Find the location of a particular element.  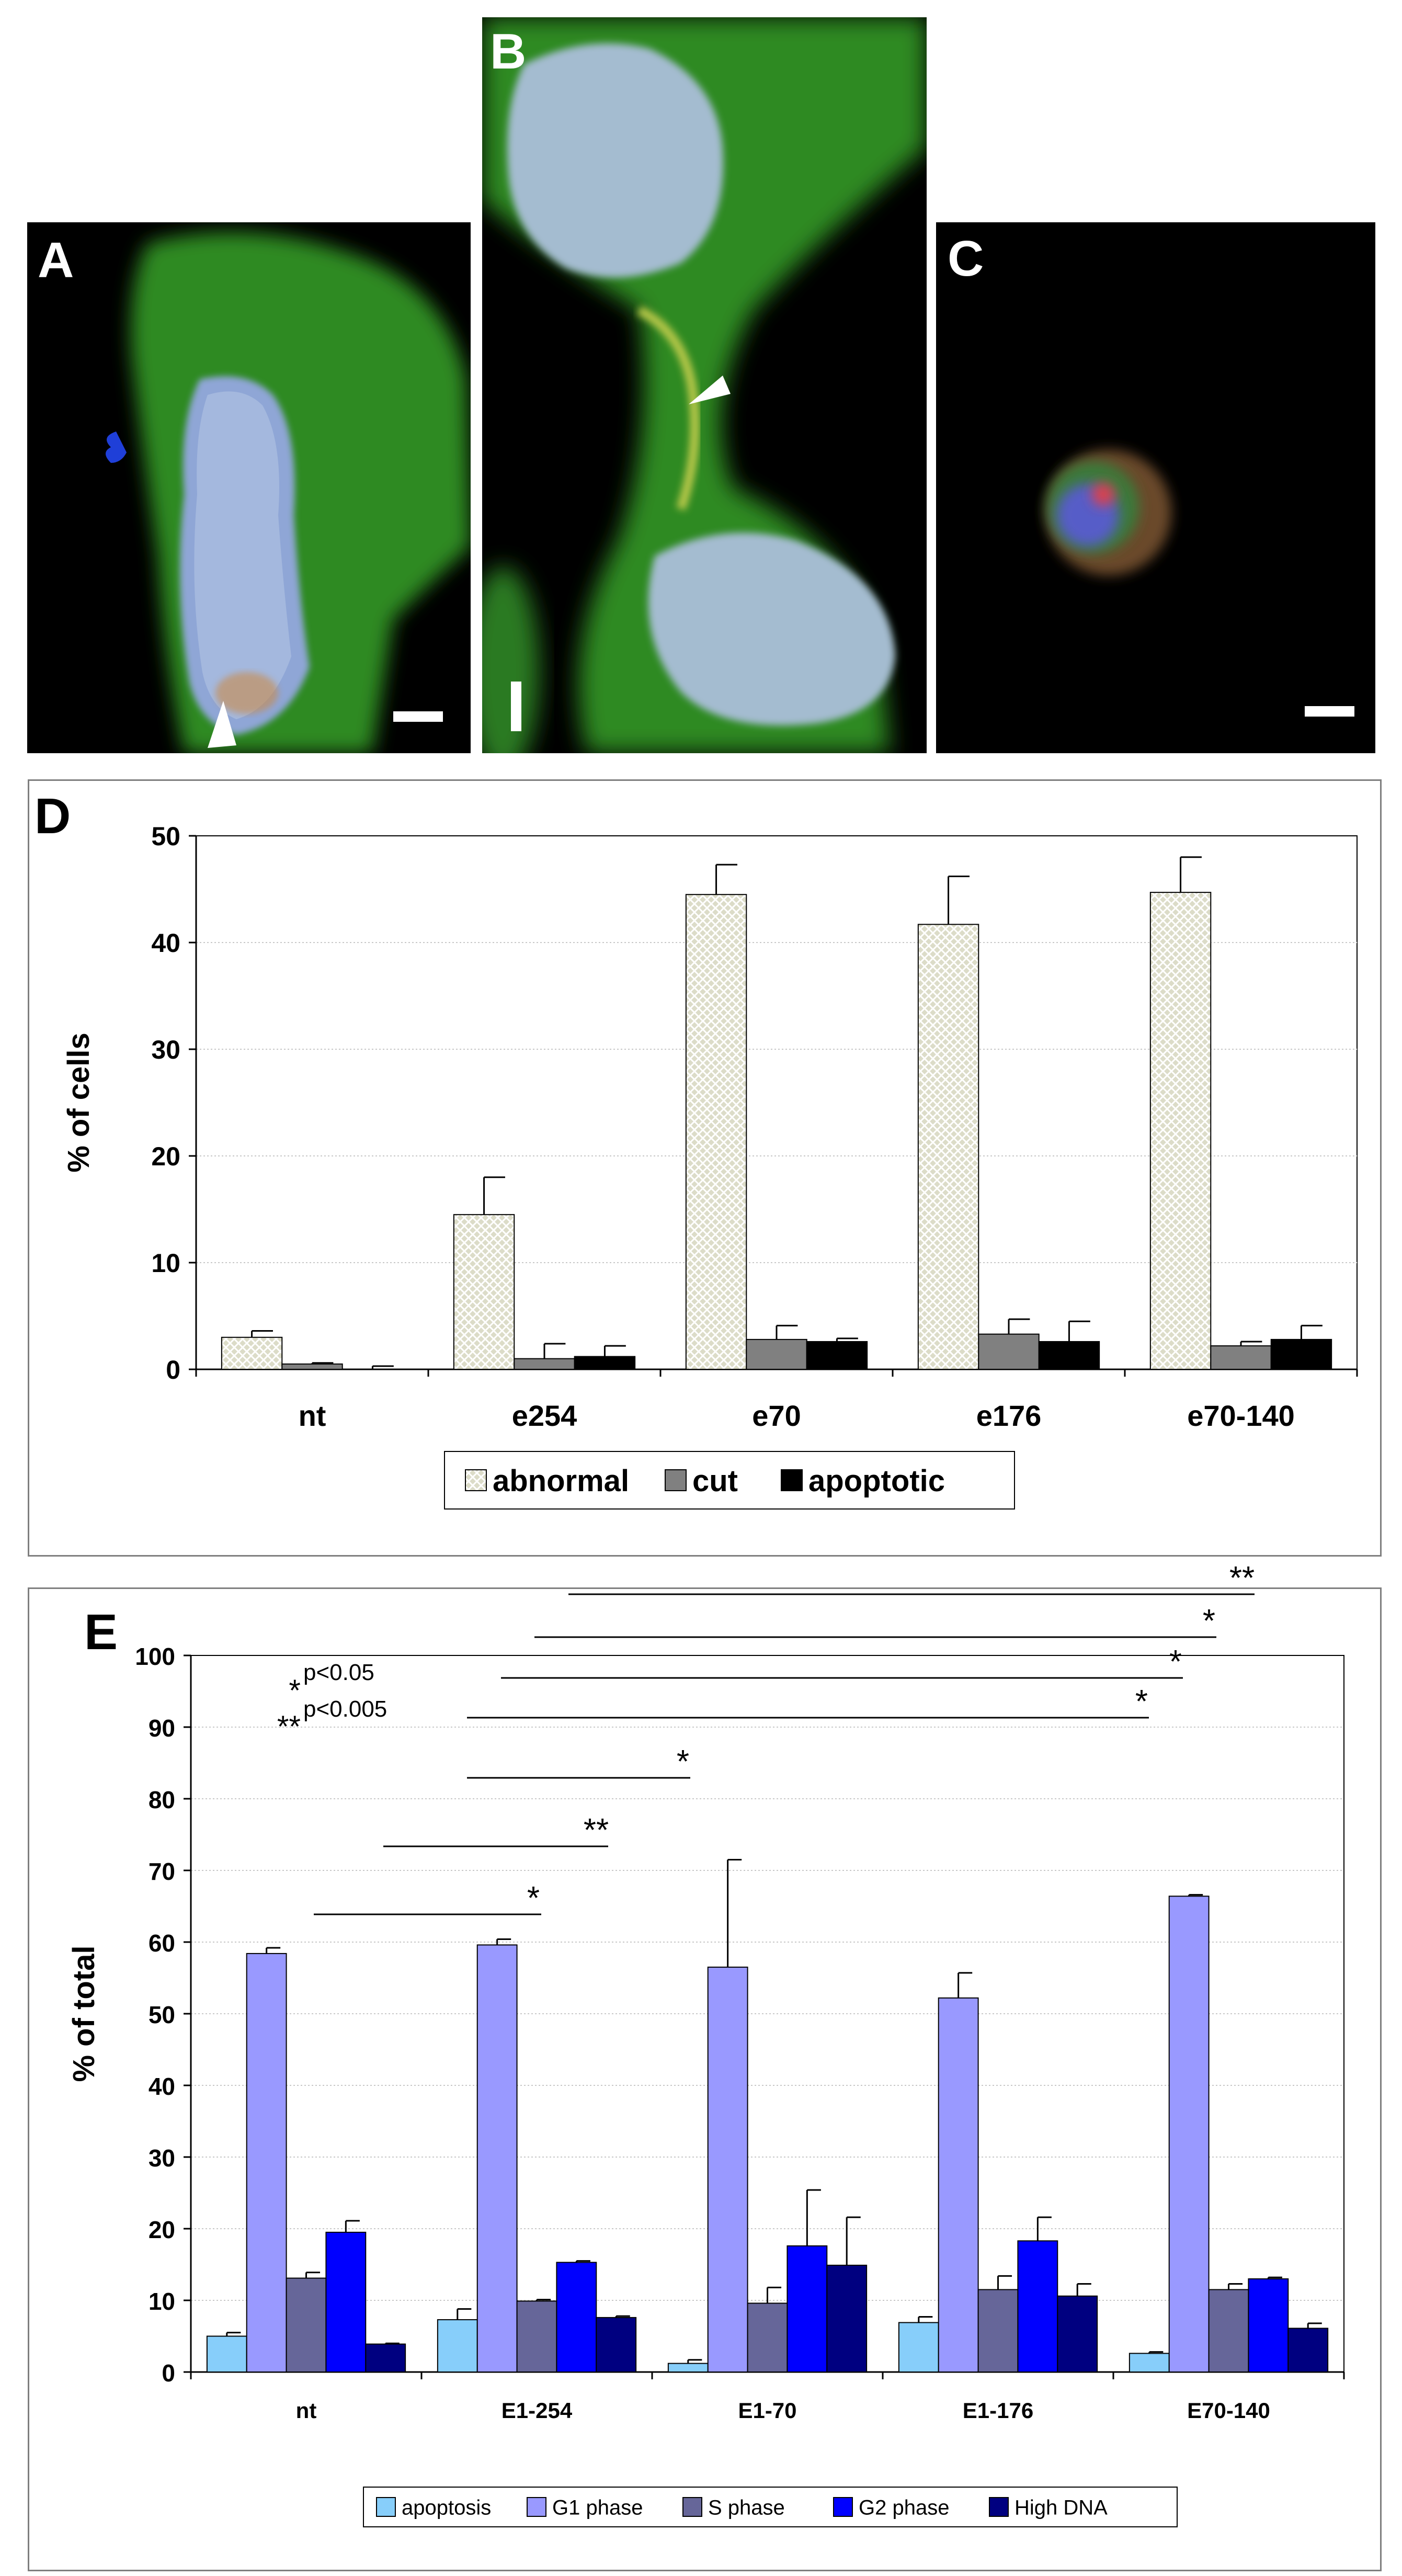

micrograph-c: C is located at coordinates (1155, 487).